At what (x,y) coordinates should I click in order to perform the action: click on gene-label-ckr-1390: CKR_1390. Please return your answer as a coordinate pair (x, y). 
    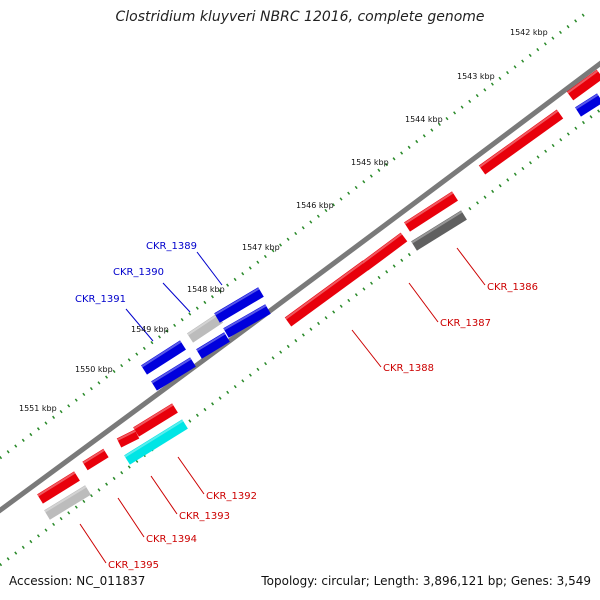
    Looking at the image, I should click on (138, 272).